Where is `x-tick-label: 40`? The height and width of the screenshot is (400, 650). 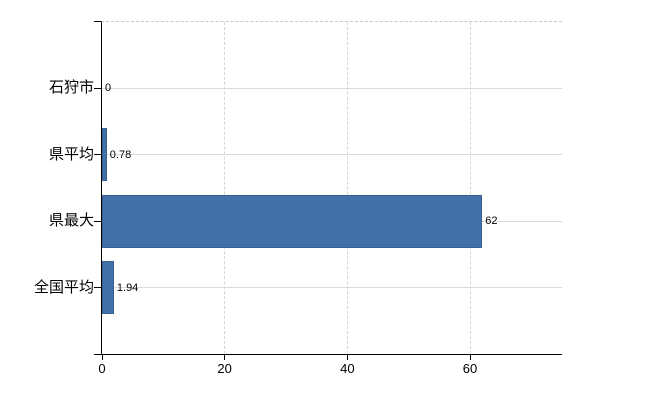 x-tick-label: 40 is located at coordinates (347, 368).